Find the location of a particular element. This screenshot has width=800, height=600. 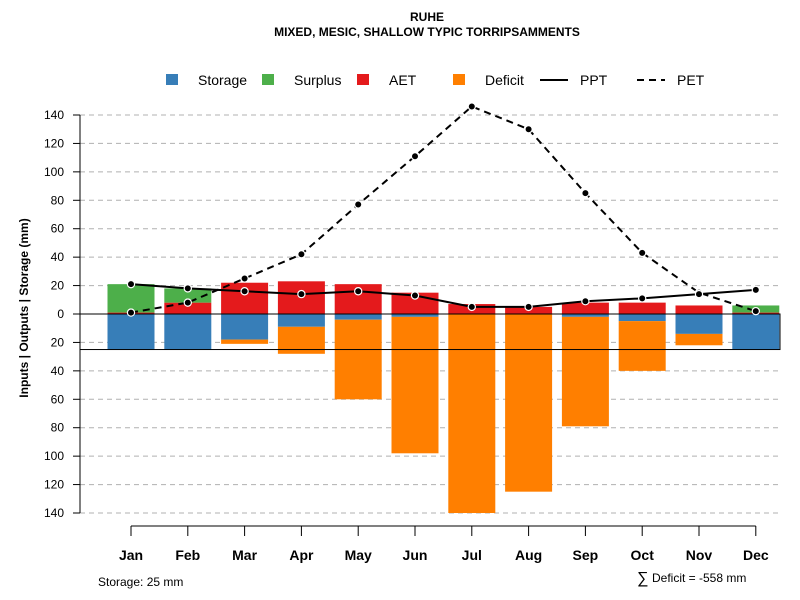

legend-label: Deficit is located at coordinates (504, 80).